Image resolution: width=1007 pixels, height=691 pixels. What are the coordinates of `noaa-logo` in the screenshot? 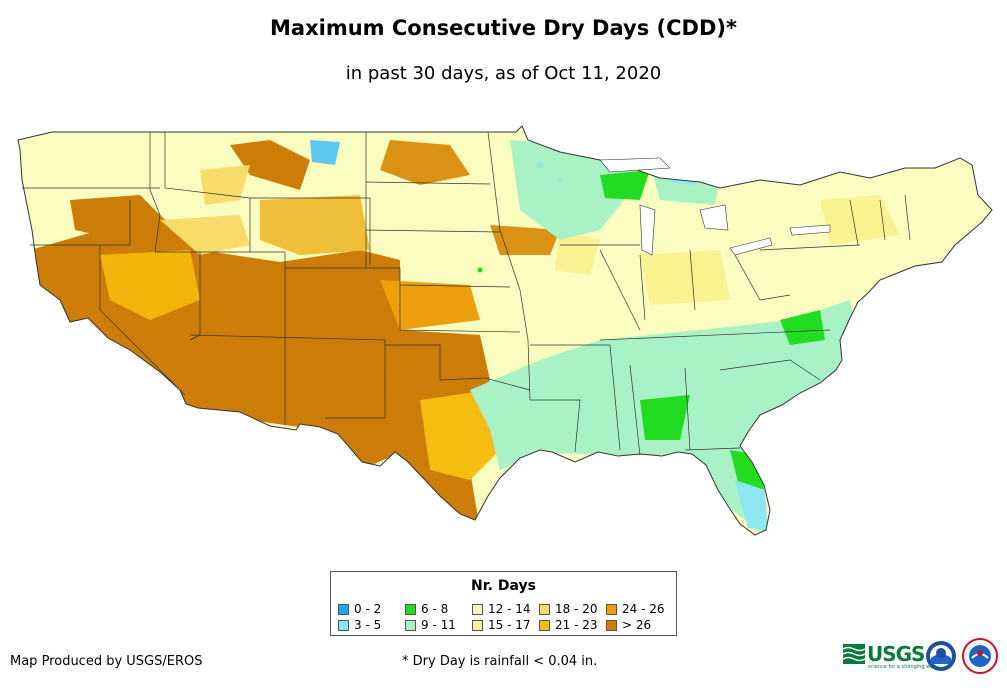 It's located at (941, 656).